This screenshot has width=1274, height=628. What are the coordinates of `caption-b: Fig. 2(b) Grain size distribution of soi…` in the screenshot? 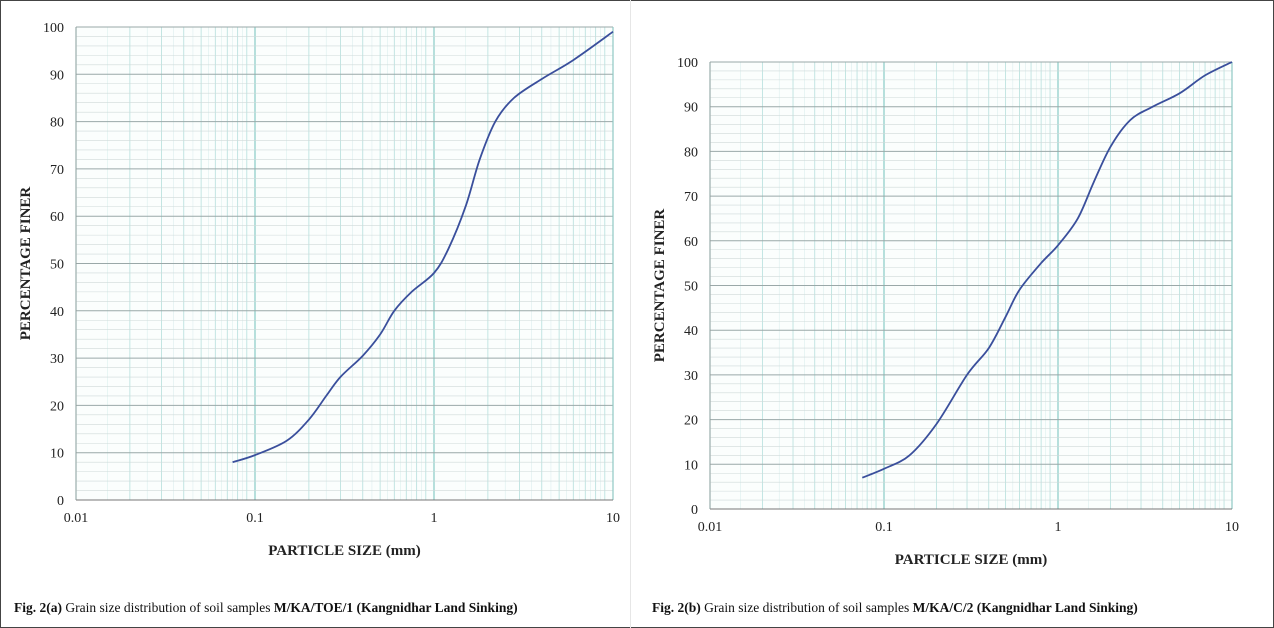 It's located at (895, 608).